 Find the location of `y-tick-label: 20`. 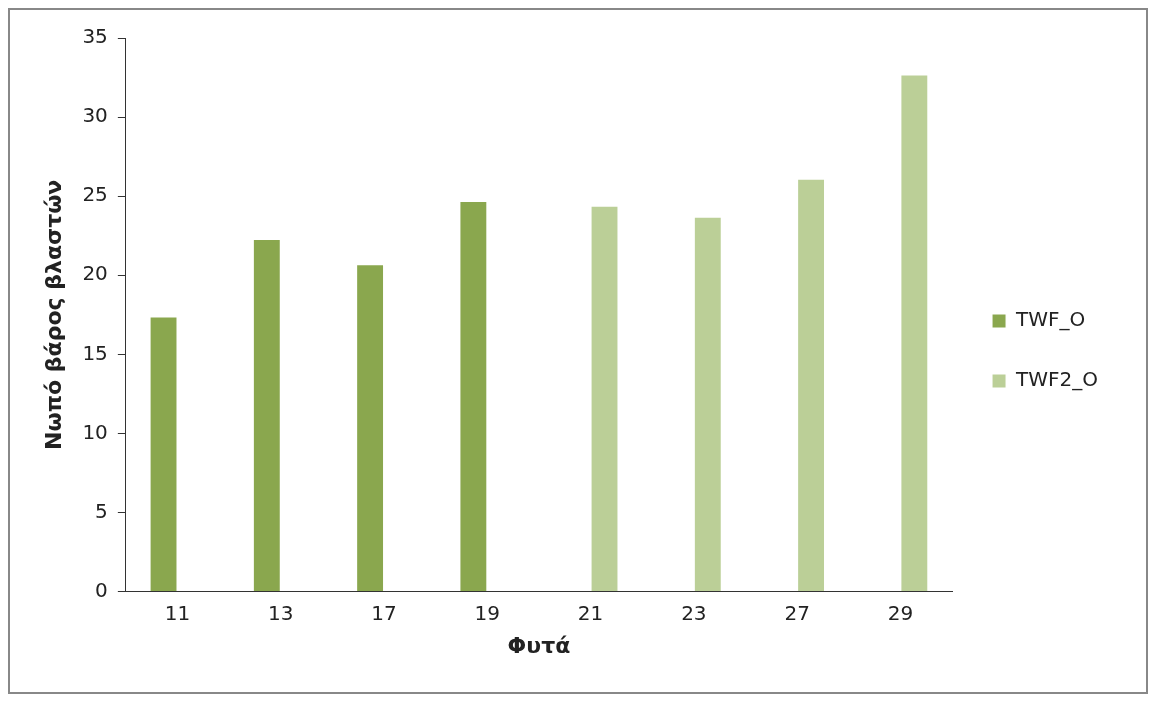

y-tick-label: 20 is located at coordinates (95, 273).